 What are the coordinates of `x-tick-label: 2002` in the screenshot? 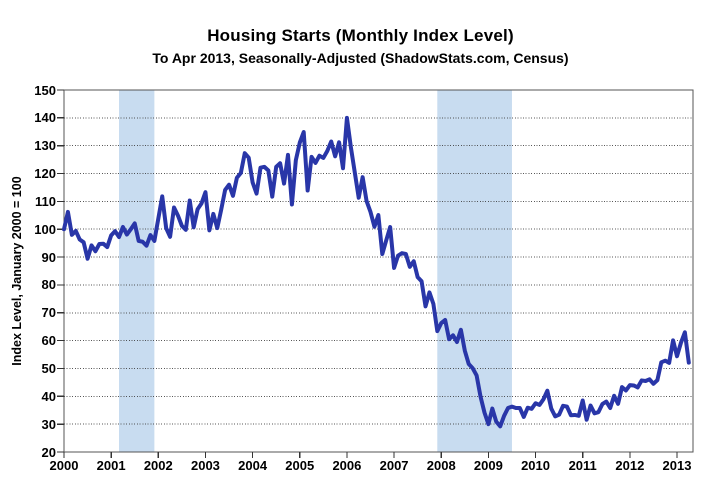 It's located at (158, 465).